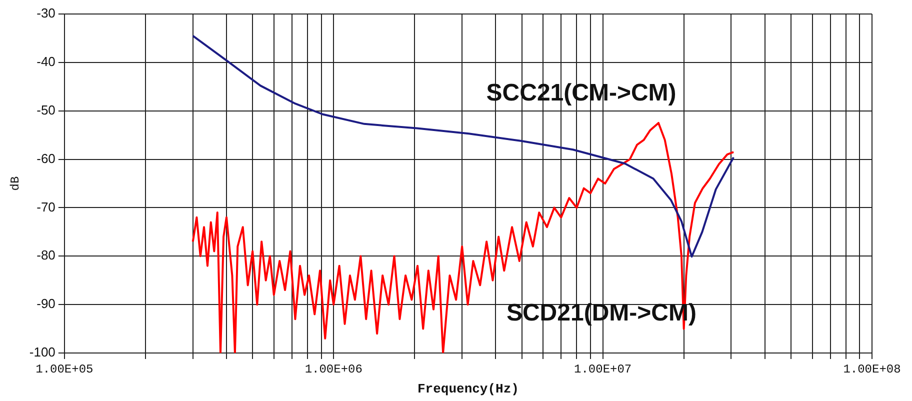  I want to click on y-axis-title: dB, so click(15, 183).